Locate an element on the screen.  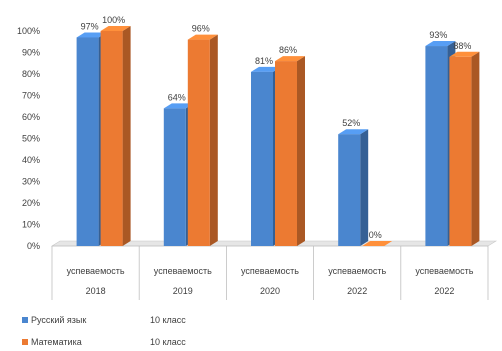
y-tick-label: 100% is located at coordinates (28, 31).